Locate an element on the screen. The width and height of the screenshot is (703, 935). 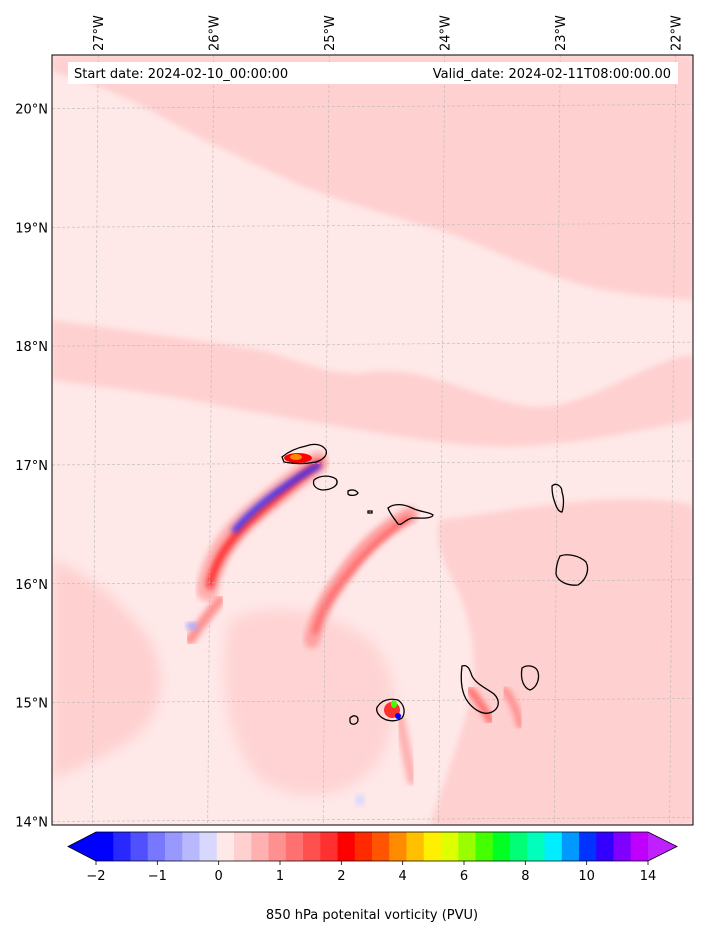
pv-streak-lower is located at coordinates (205, 620).